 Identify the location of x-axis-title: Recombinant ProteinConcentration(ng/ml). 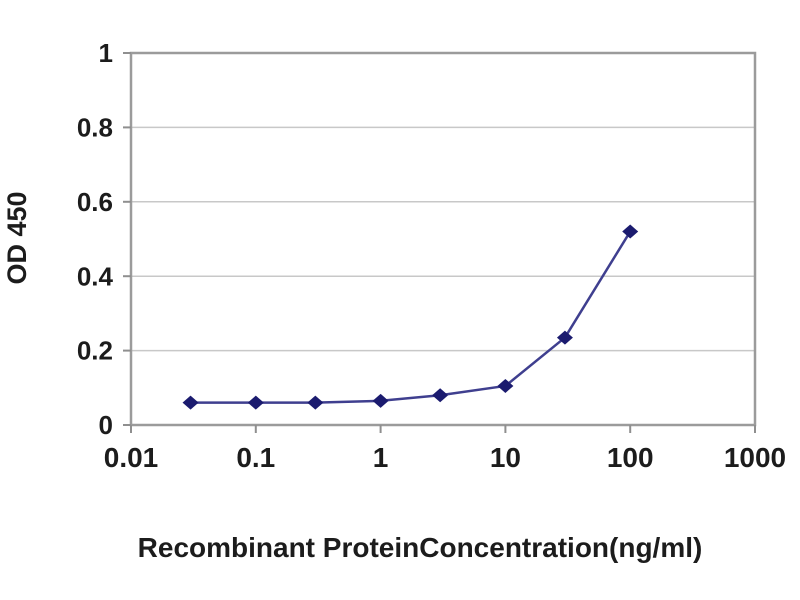
(420, 547).